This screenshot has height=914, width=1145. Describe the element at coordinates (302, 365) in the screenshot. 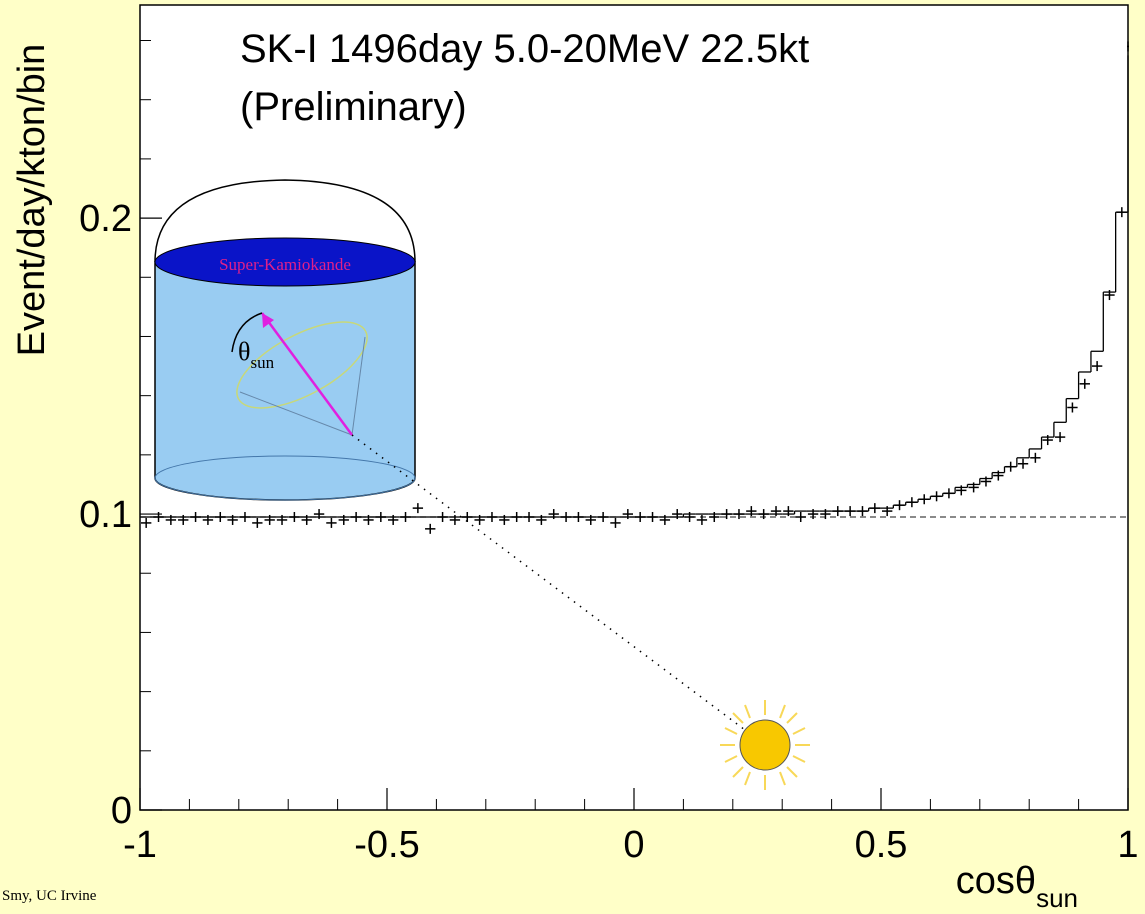

I see `cone` at that location.